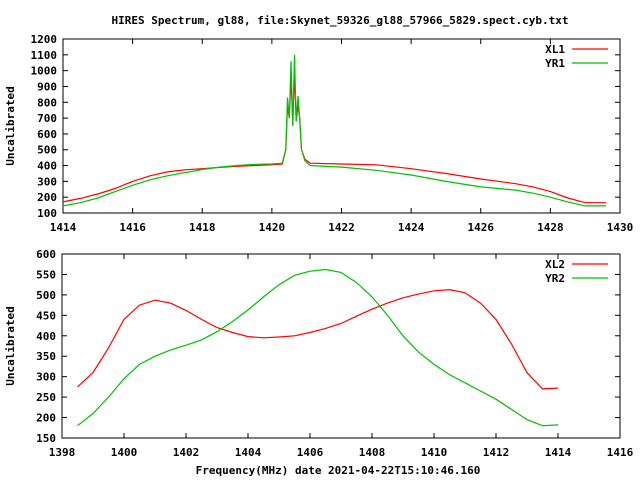 The height and width of the screenshot is (480, 640). What do you see at coordinates (46, 438) in the screenshot?
I see `y-tick-label: 150` at bounding box center [46, 438].